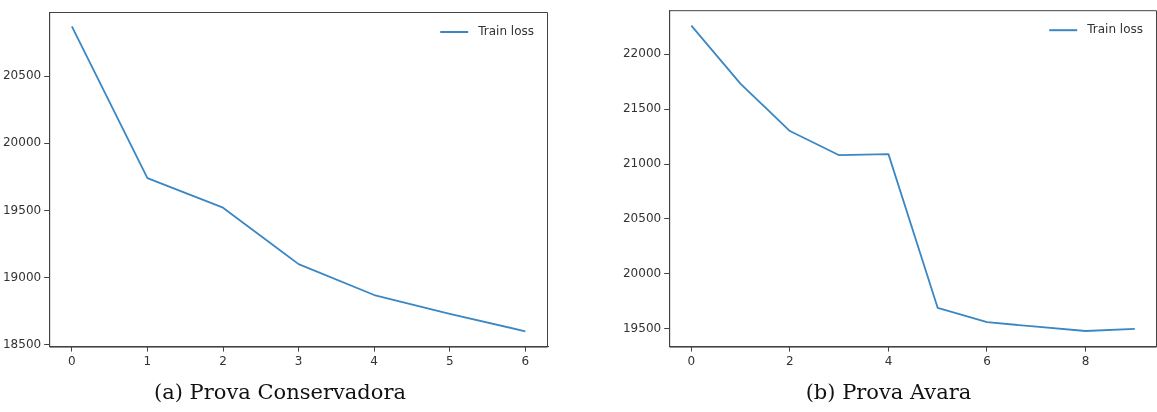 This screenshot has width=1157, height=412. What do you see at coordinates (642, 53) in the screenshot?
I see `y-tick-label: 22000` at bounding box center [642, 53].